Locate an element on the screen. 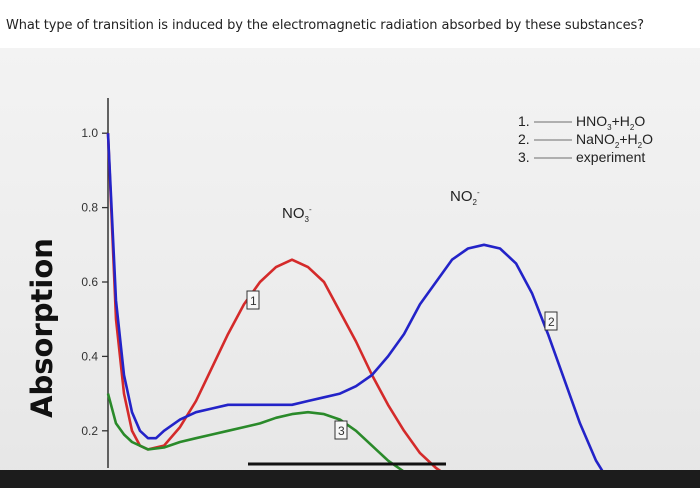  y-tick-label: 0.6 is located at coordinates (89, 282).